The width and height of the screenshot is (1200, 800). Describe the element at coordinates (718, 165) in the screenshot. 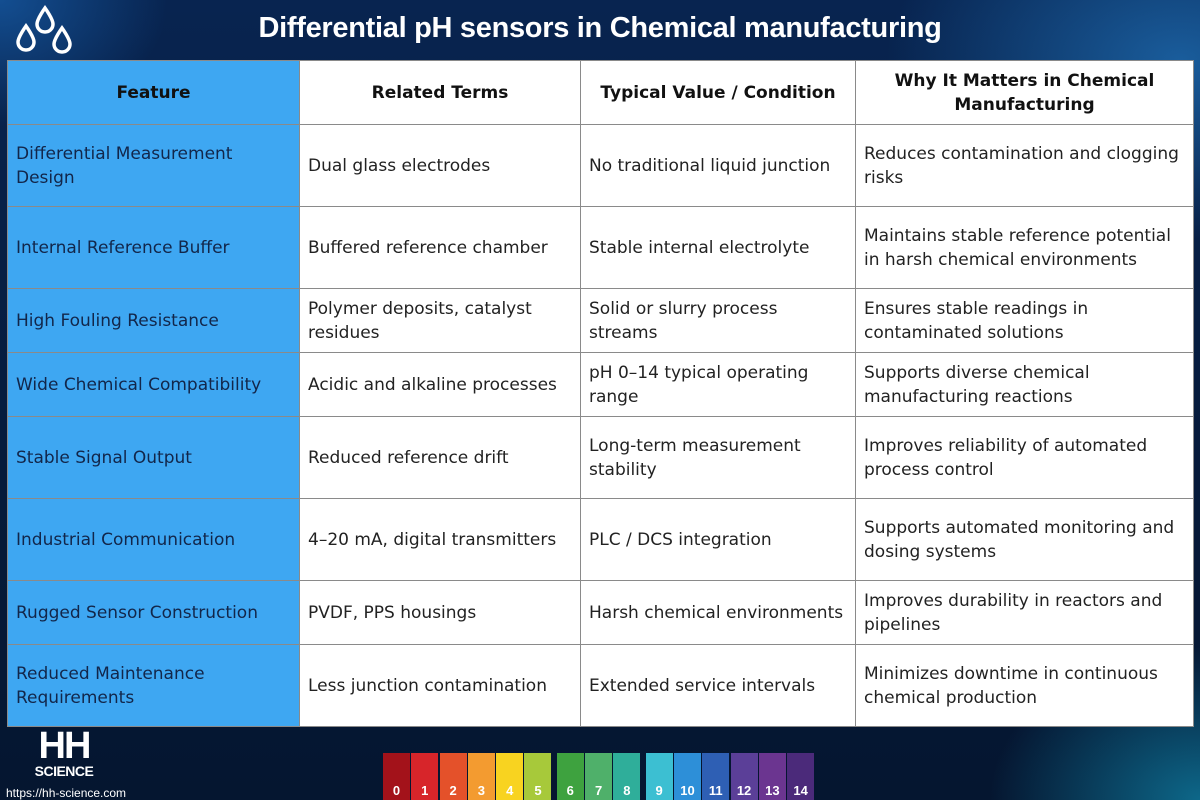

I see `typical-value-cell: No traditional liquid junction` at that location.